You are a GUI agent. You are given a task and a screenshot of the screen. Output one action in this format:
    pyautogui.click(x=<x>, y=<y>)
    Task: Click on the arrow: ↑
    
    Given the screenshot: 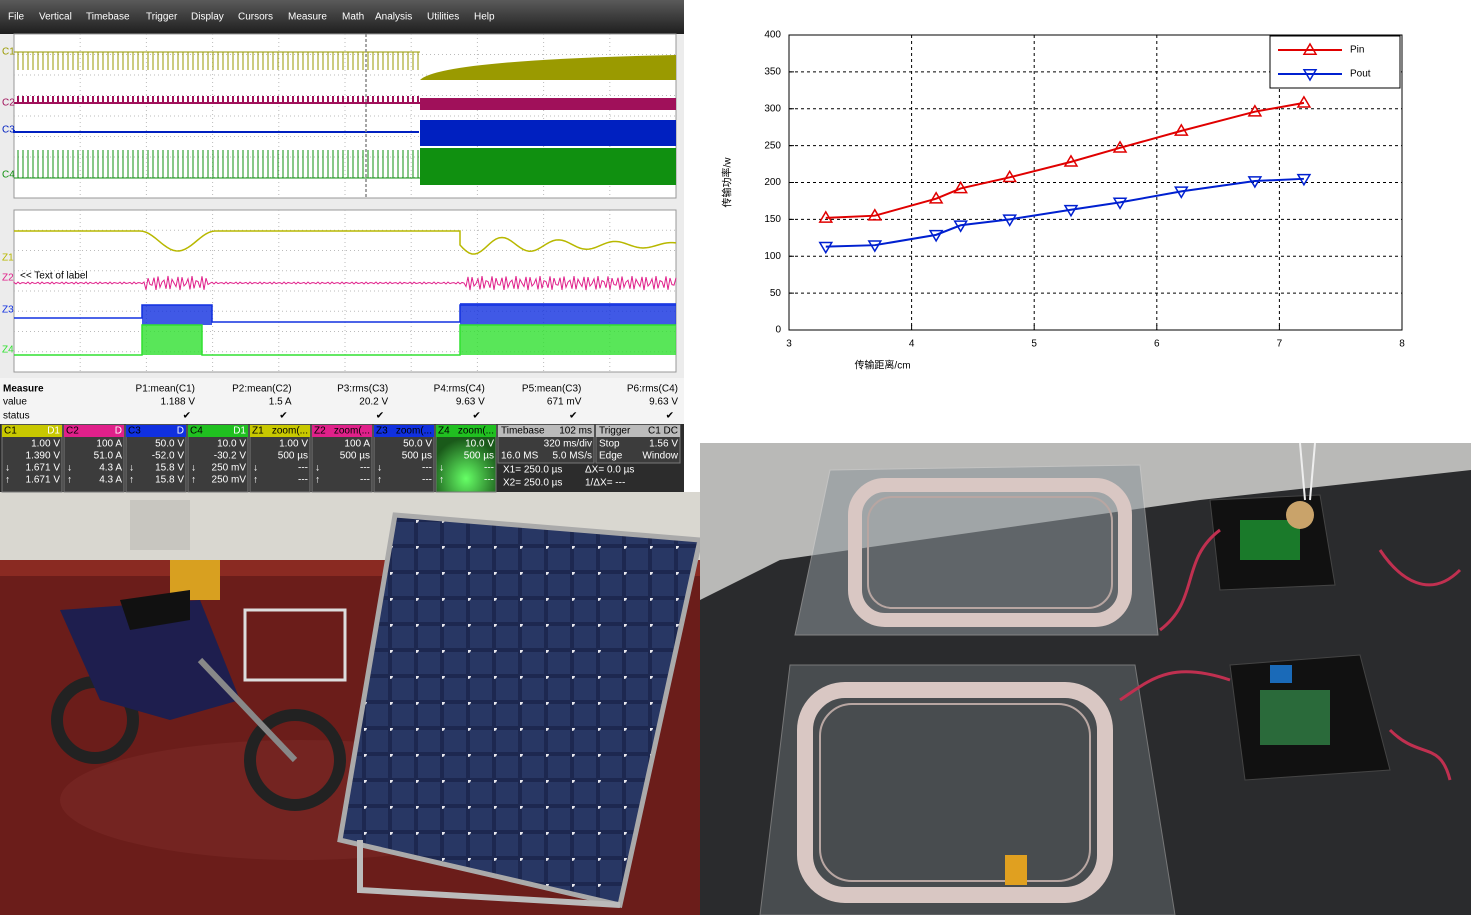 What is the action you would take?
    pyautogui.click(x=255, y=480)
    